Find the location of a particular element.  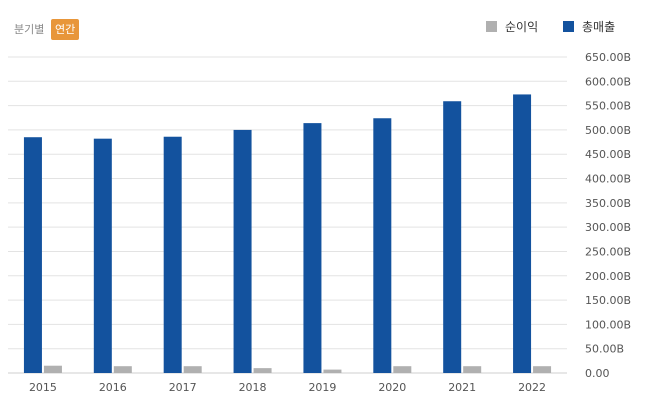

annual-toggle: 연간 is located at coordinates (65, 29).